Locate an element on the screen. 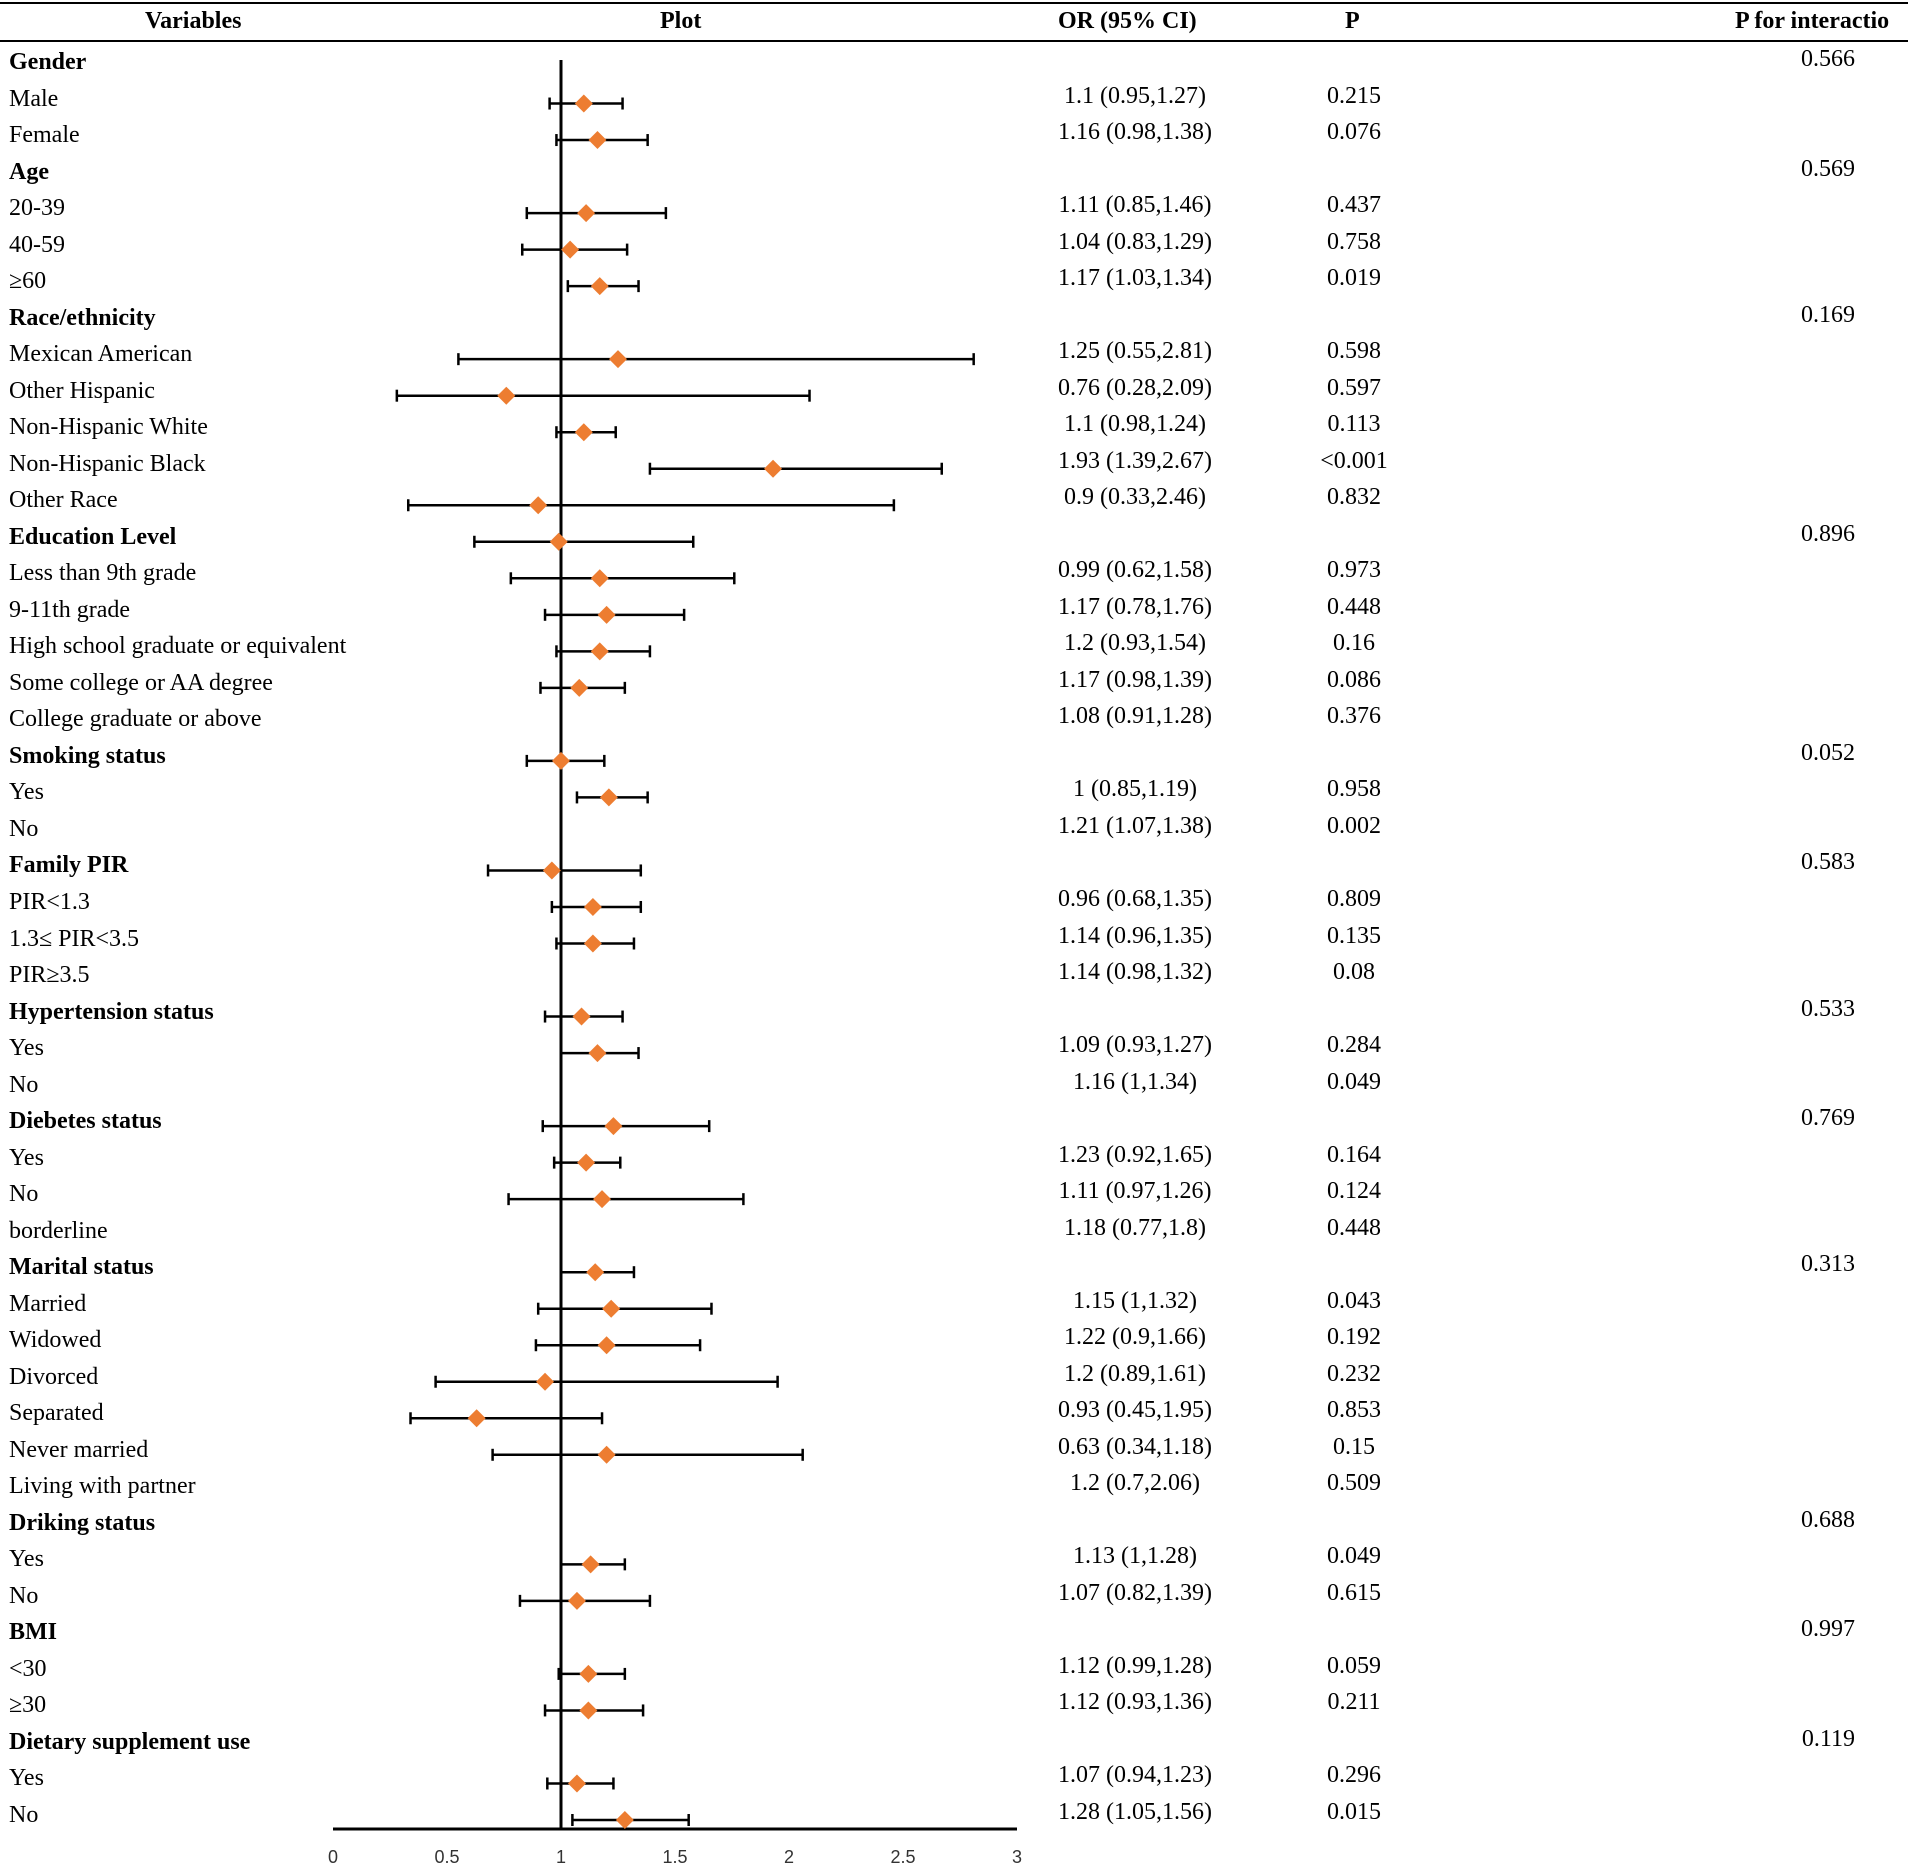 The image size is (1908, 1868). p-value: 0.284 is located at coordinates (1354, 1045).